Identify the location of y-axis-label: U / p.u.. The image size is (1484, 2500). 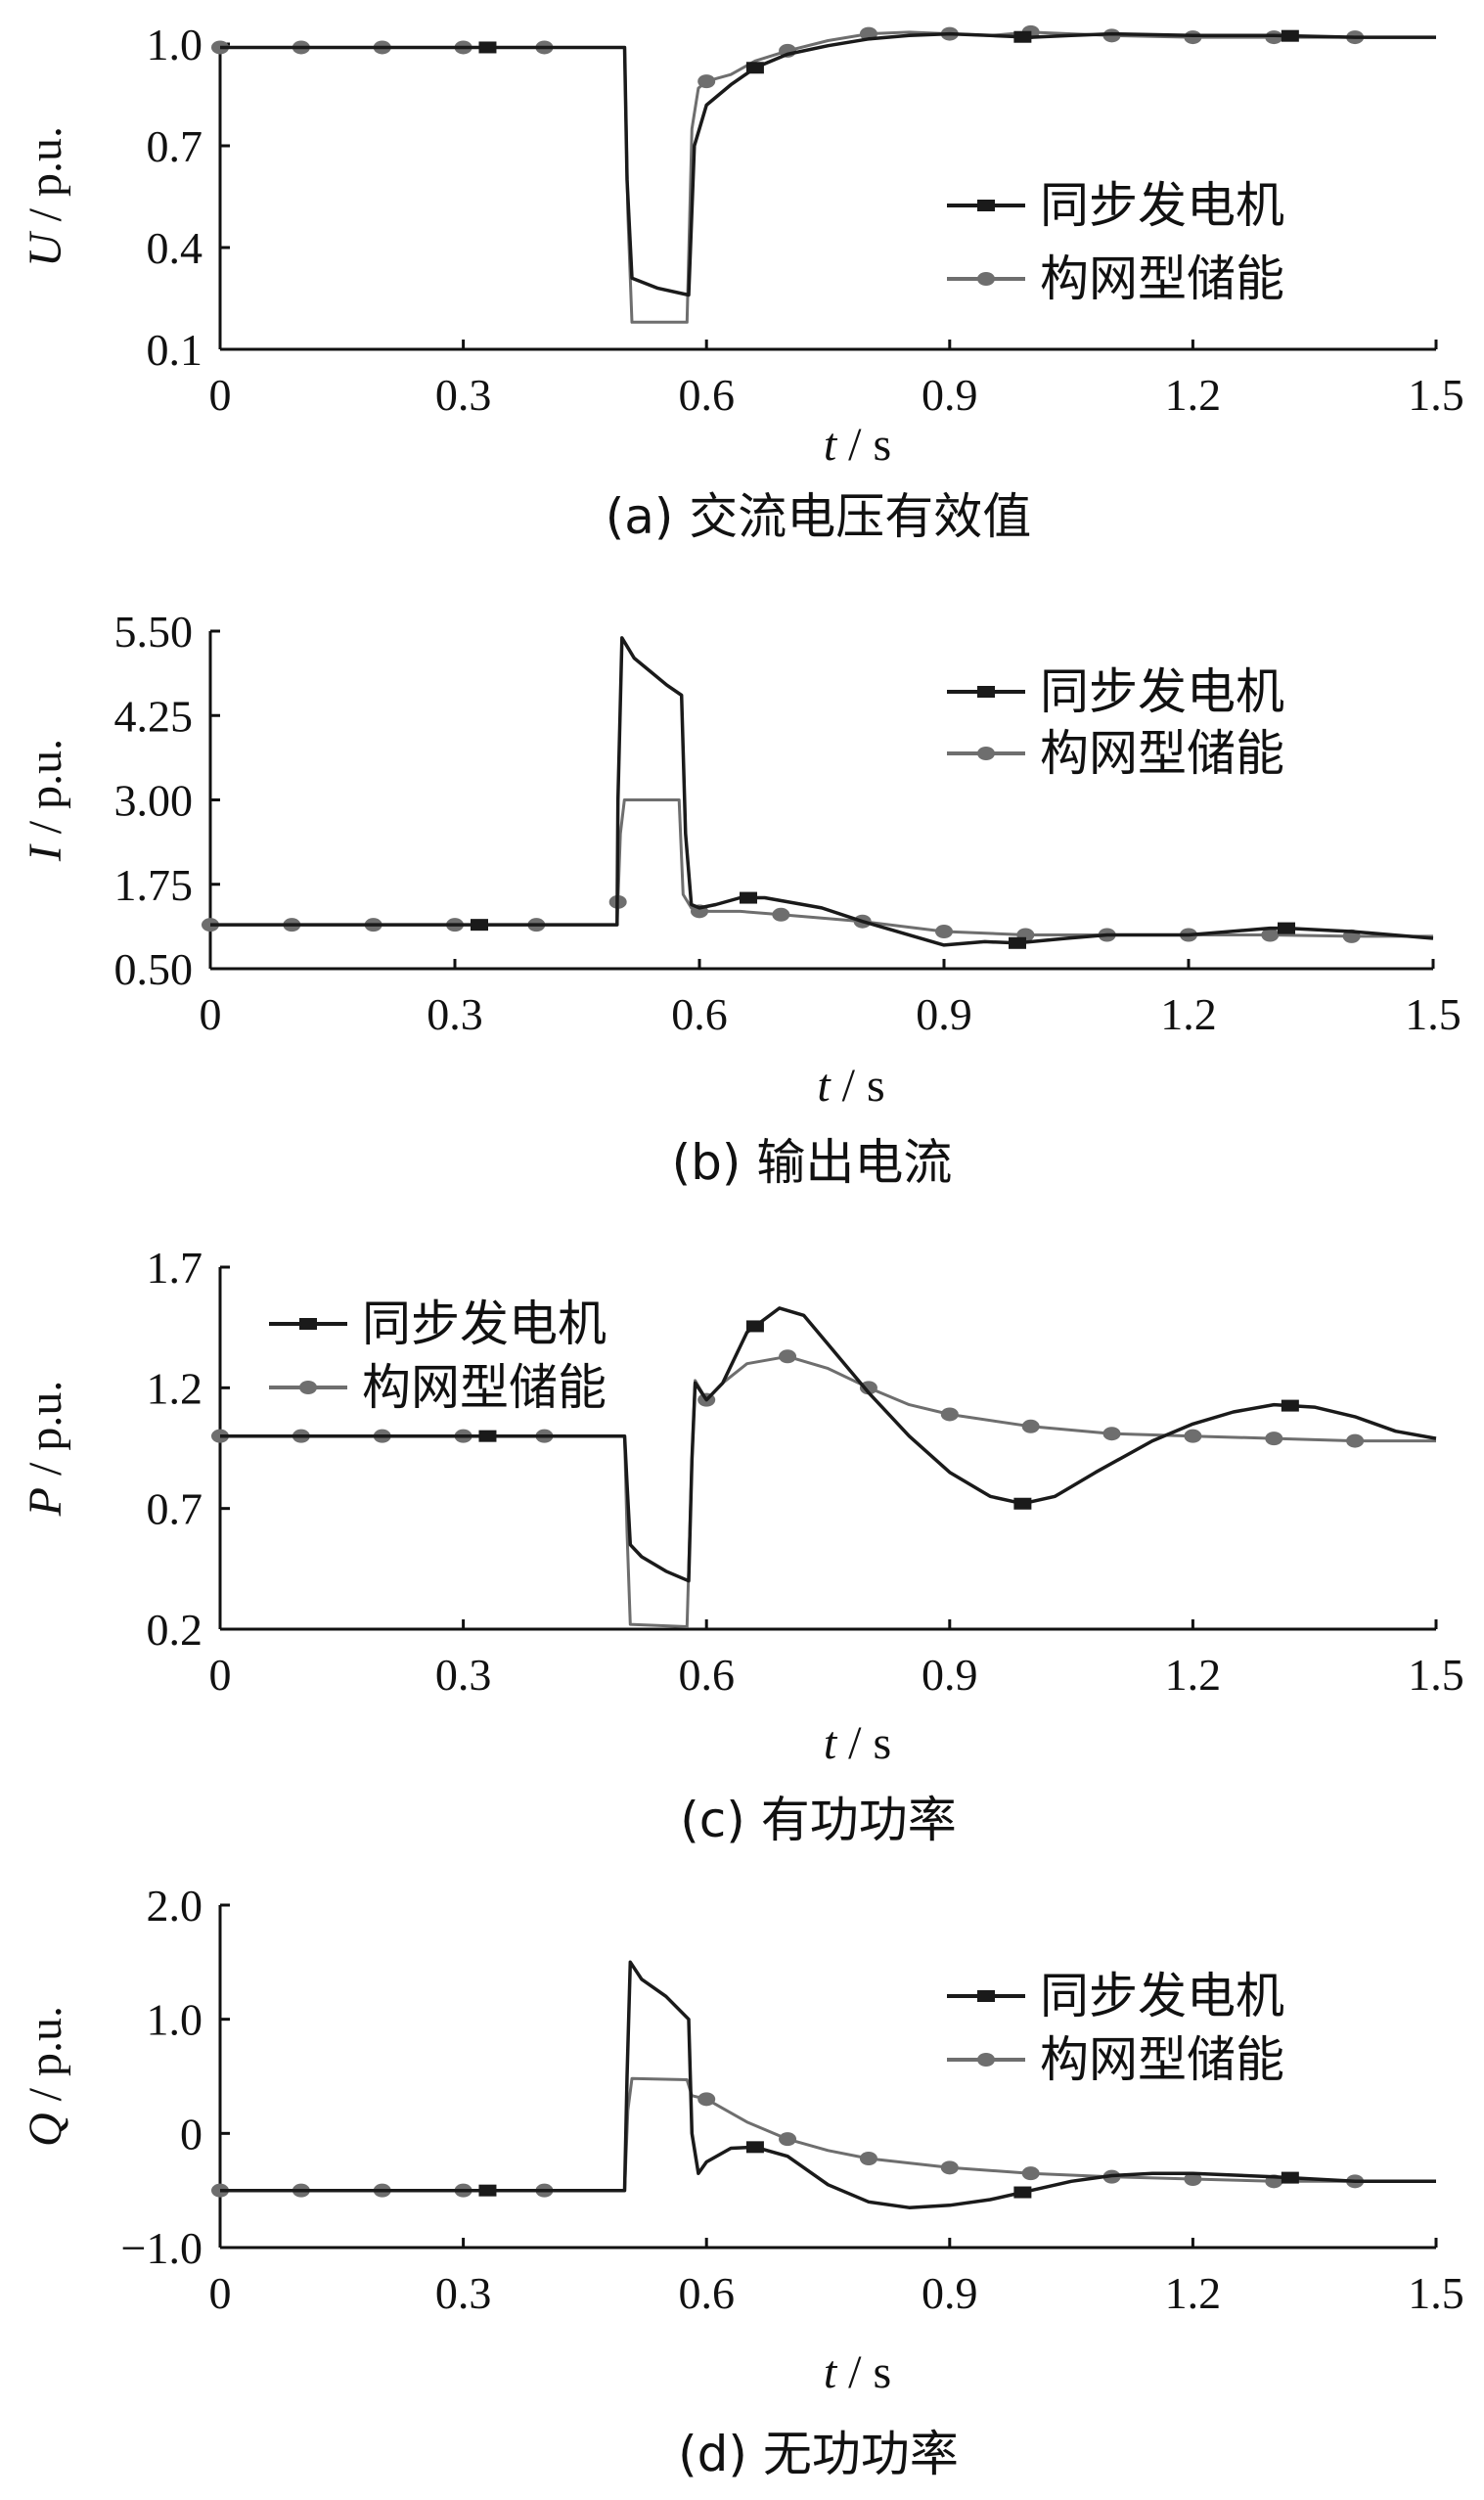
(45, 196).